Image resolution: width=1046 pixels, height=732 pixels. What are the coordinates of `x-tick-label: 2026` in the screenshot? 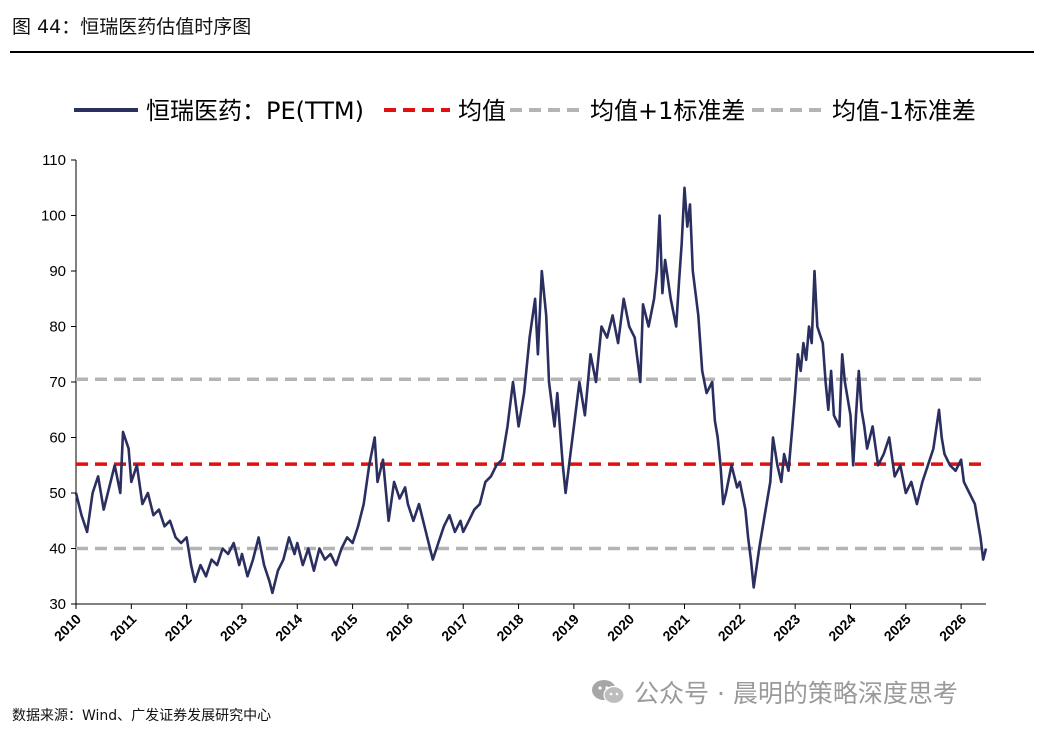 It's located at (952, 627).